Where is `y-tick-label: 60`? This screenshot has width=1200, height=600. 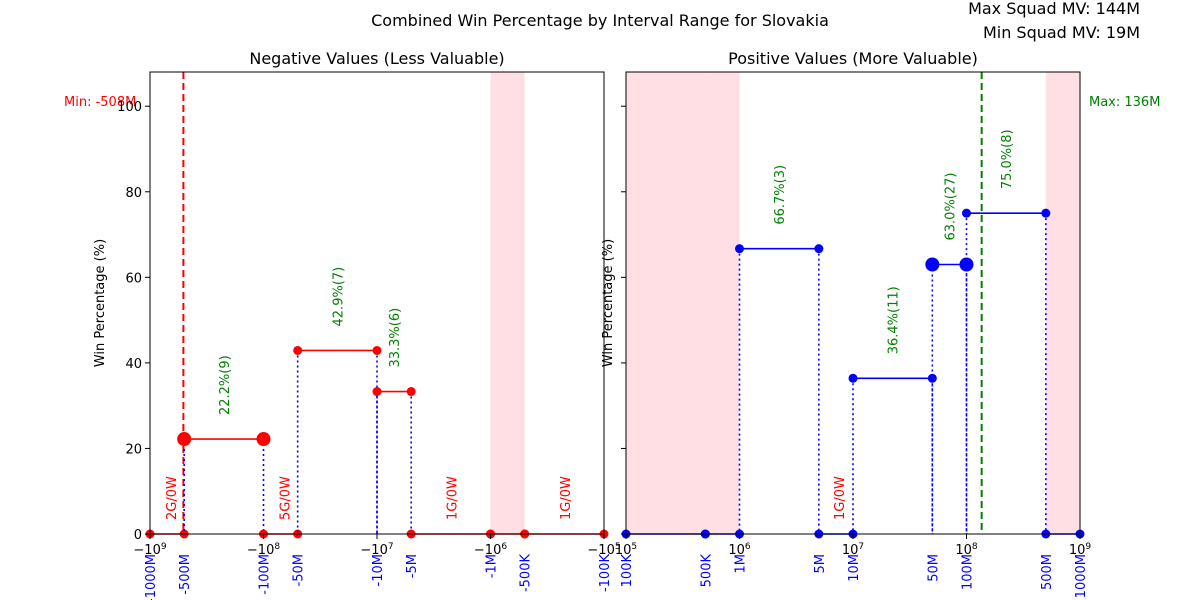
y-tick-label: 60 is located at coordinates (133, 278).